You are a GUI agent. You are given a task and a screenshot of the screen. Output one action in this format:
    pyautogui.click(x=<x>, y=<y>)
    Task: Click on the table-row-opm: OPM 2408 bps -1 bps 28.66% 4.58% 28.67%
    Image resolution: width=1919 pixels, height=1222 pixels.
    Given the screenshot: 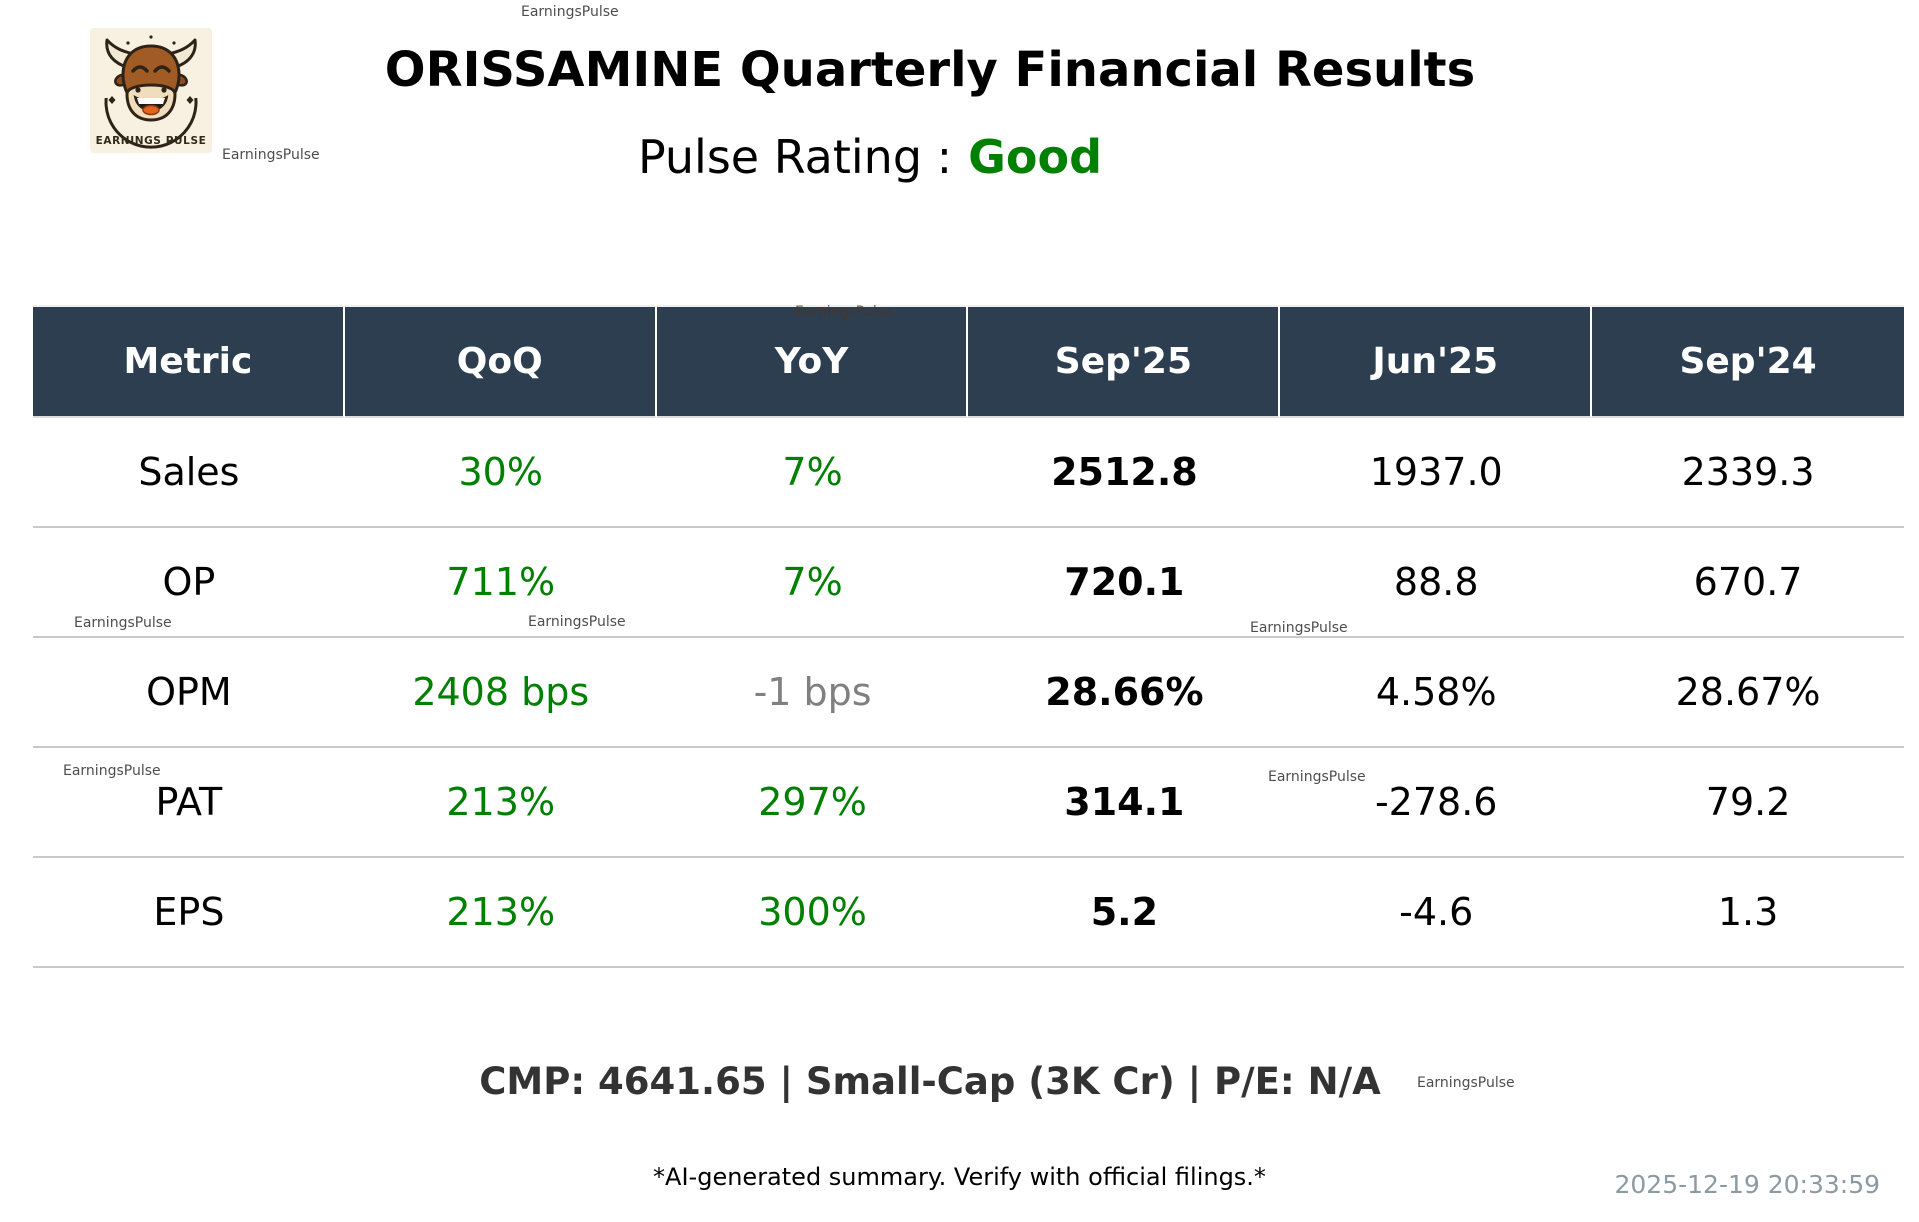 What is the action you would take?
    pyautogui.click(x=968, y=693)
    